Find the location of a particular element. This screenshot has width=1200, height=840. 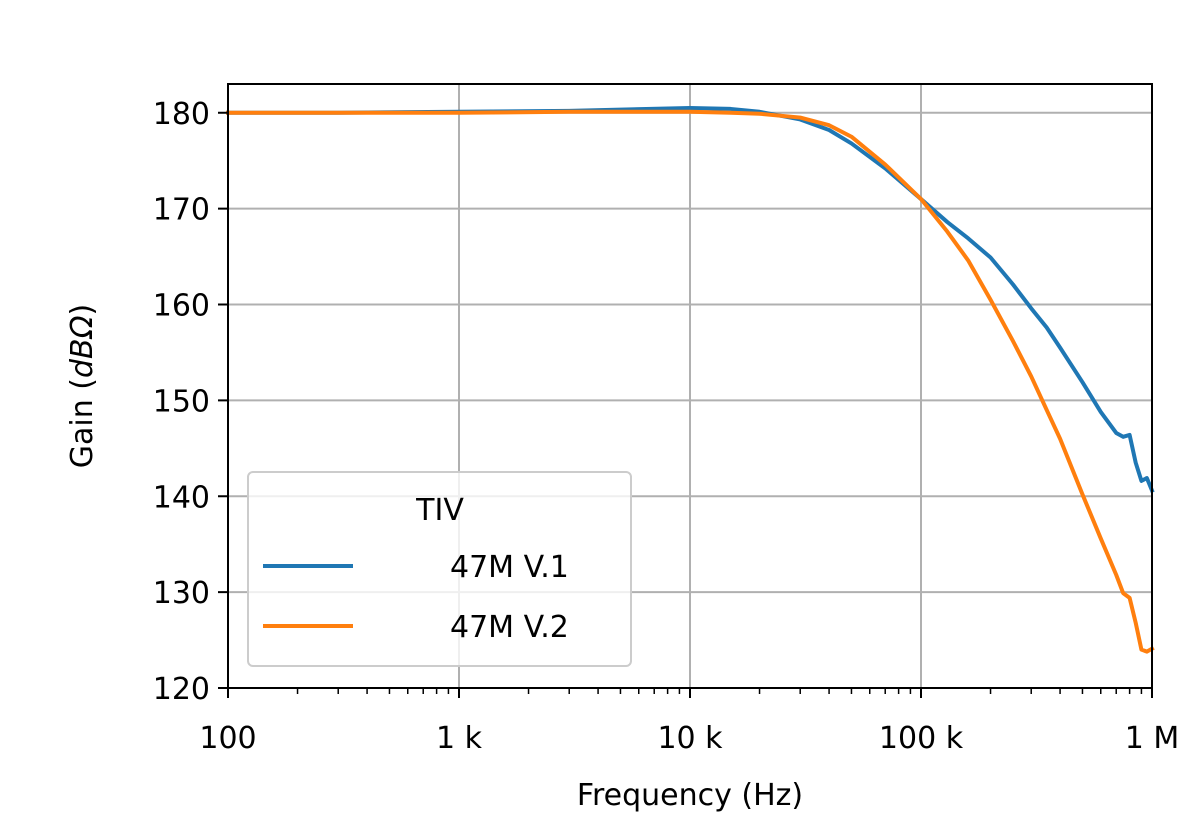

x-tick-label: 1 M is located at coordinates (1152, 738).